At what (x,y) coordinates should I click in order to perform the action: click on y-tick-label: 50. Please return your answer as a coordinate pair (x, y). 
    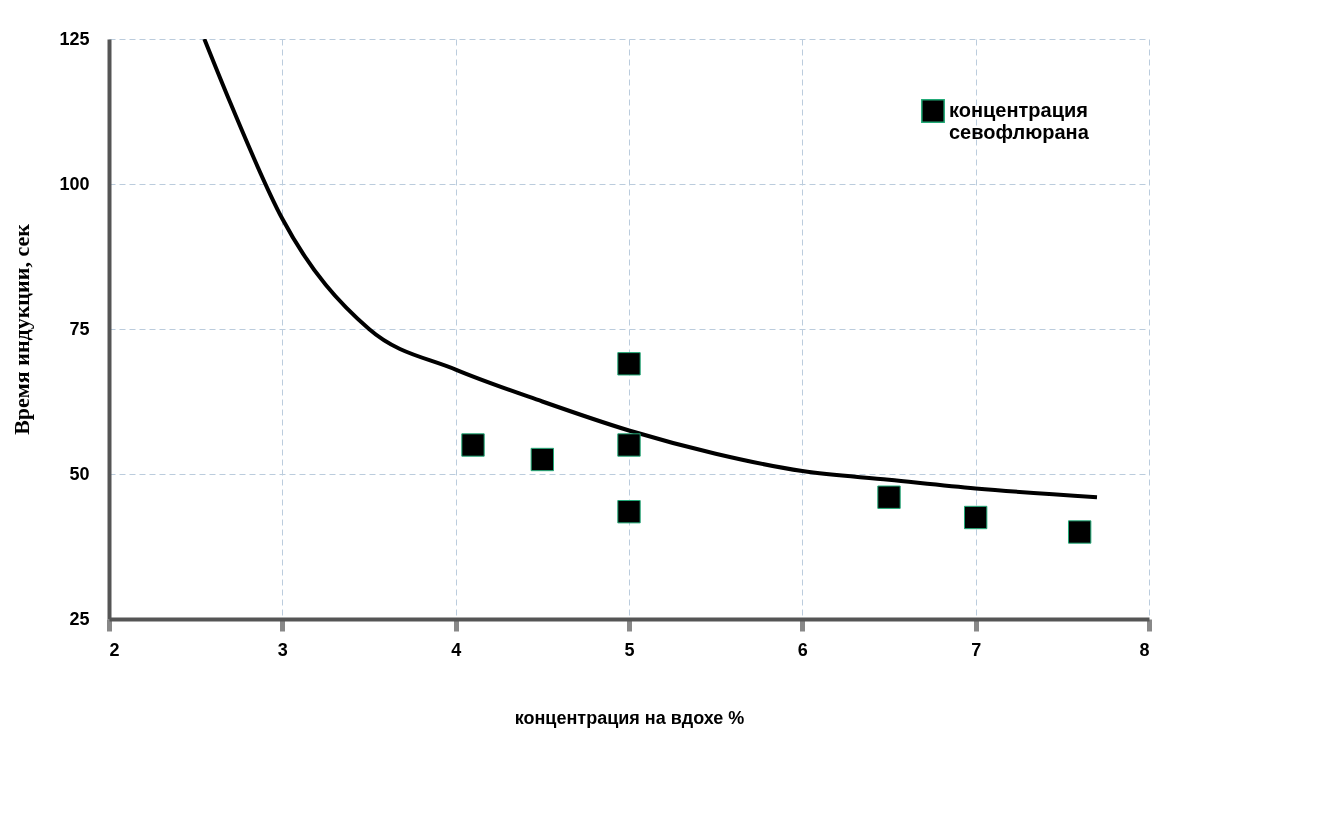
    Looking at the image, I should click on (79, 473).